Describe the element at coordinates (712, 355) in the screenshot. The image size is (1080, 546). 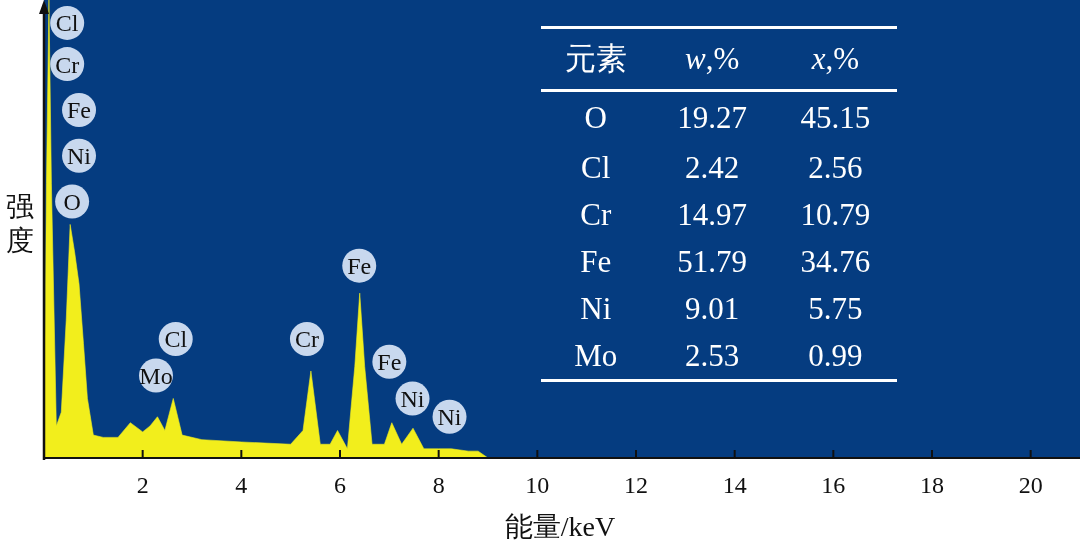
I see `data-label: 2.53` at that location.